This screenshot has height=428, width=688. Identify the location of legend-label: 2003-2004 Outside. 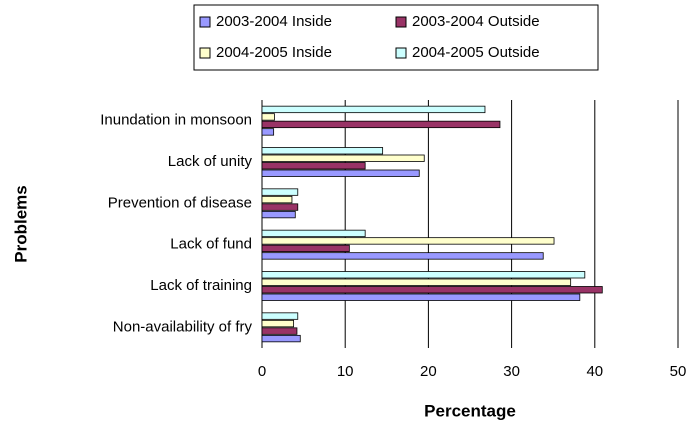
(476, 21).